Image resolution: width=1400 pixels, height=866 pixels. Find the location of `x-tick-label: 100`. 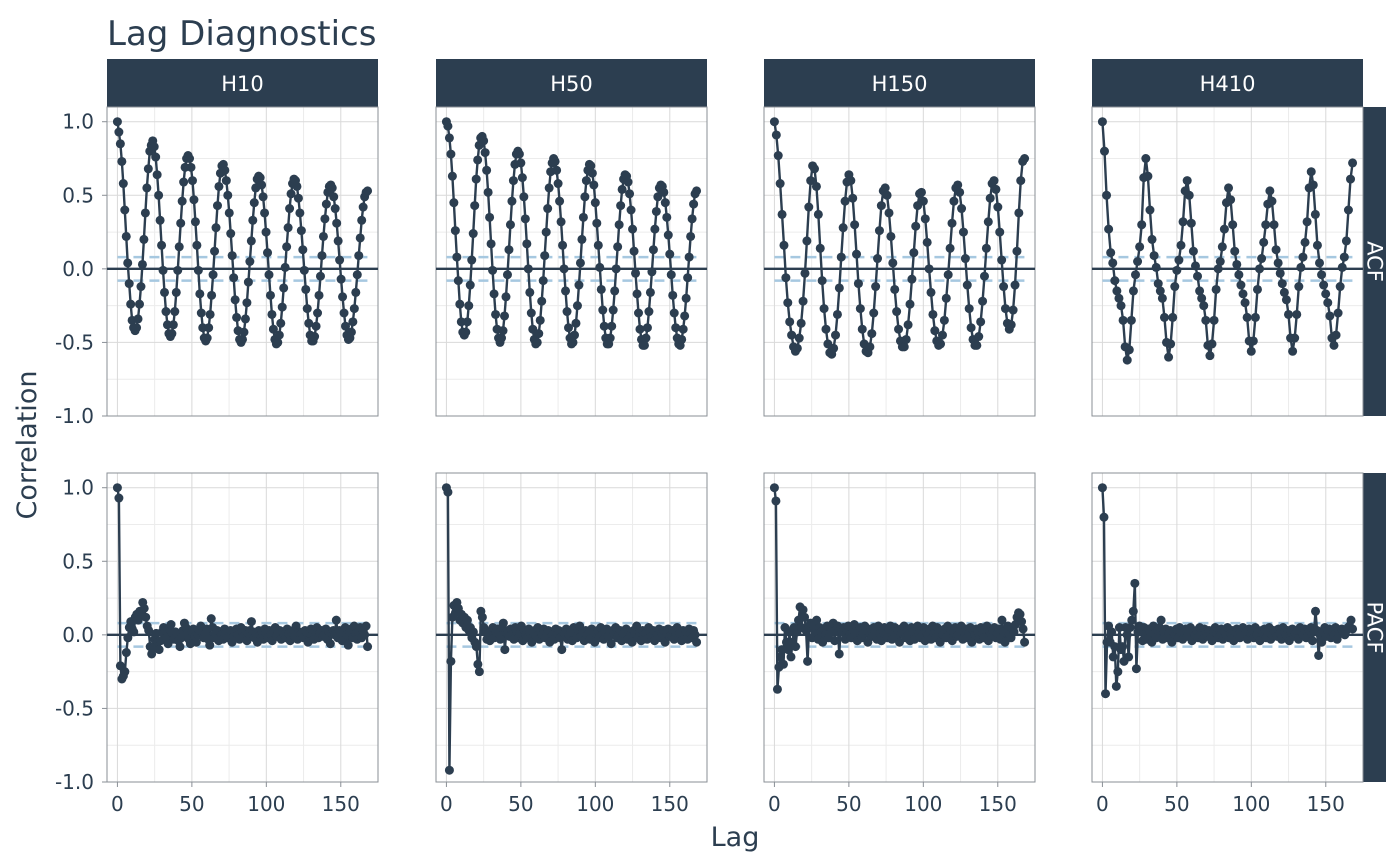

x-tick-label: 100 is located at coordinates (1251, 804).